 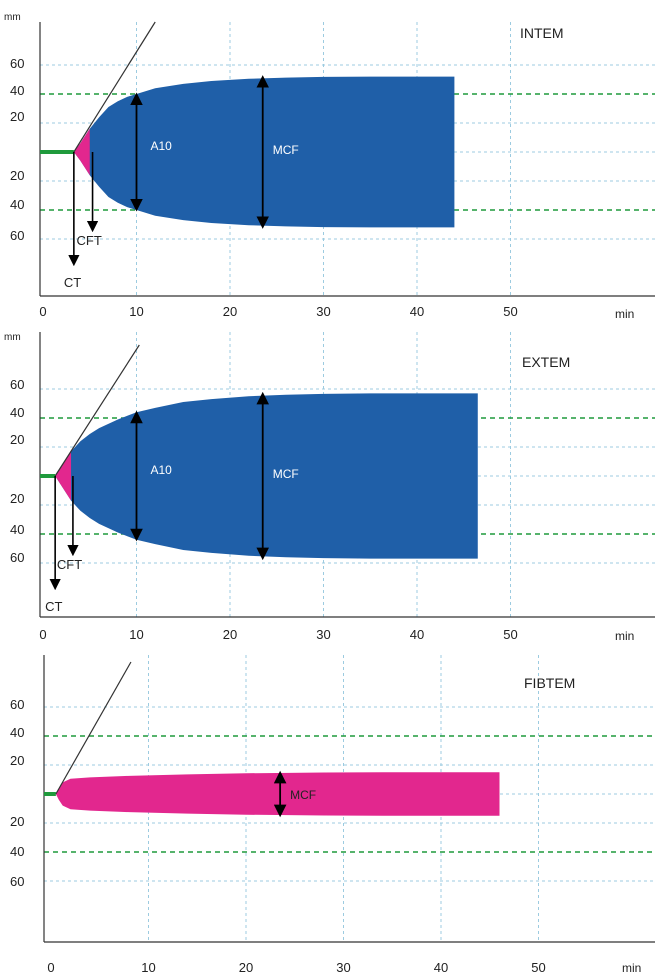 What do you see at coordinates (542, 33) in the screenshot?
I see `panel-title: INTEM` at bounding box center [542, 33].